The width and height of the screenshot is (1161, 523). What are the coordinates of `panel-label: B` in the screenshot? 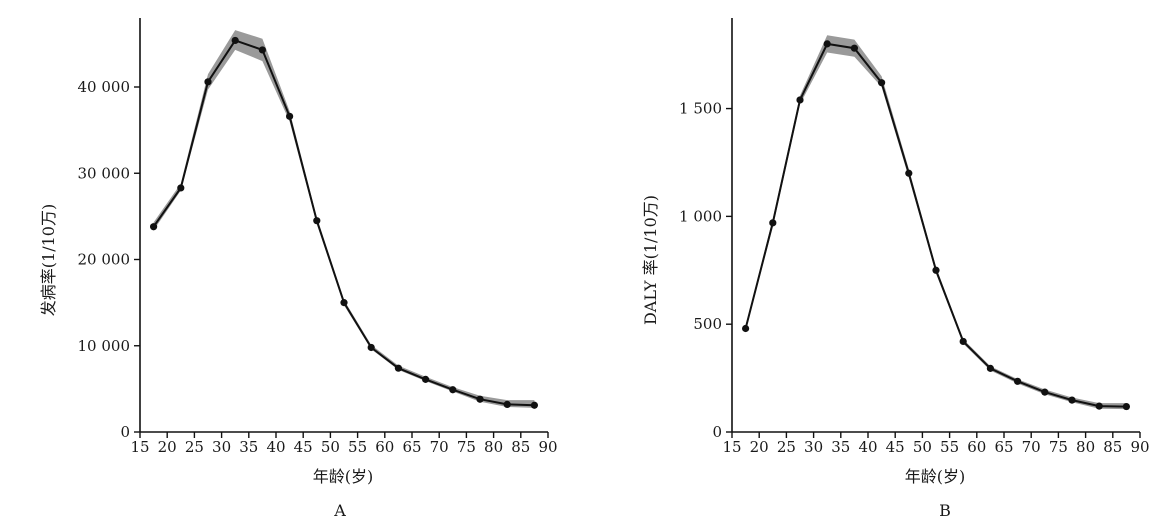 It's located at (945, 510).